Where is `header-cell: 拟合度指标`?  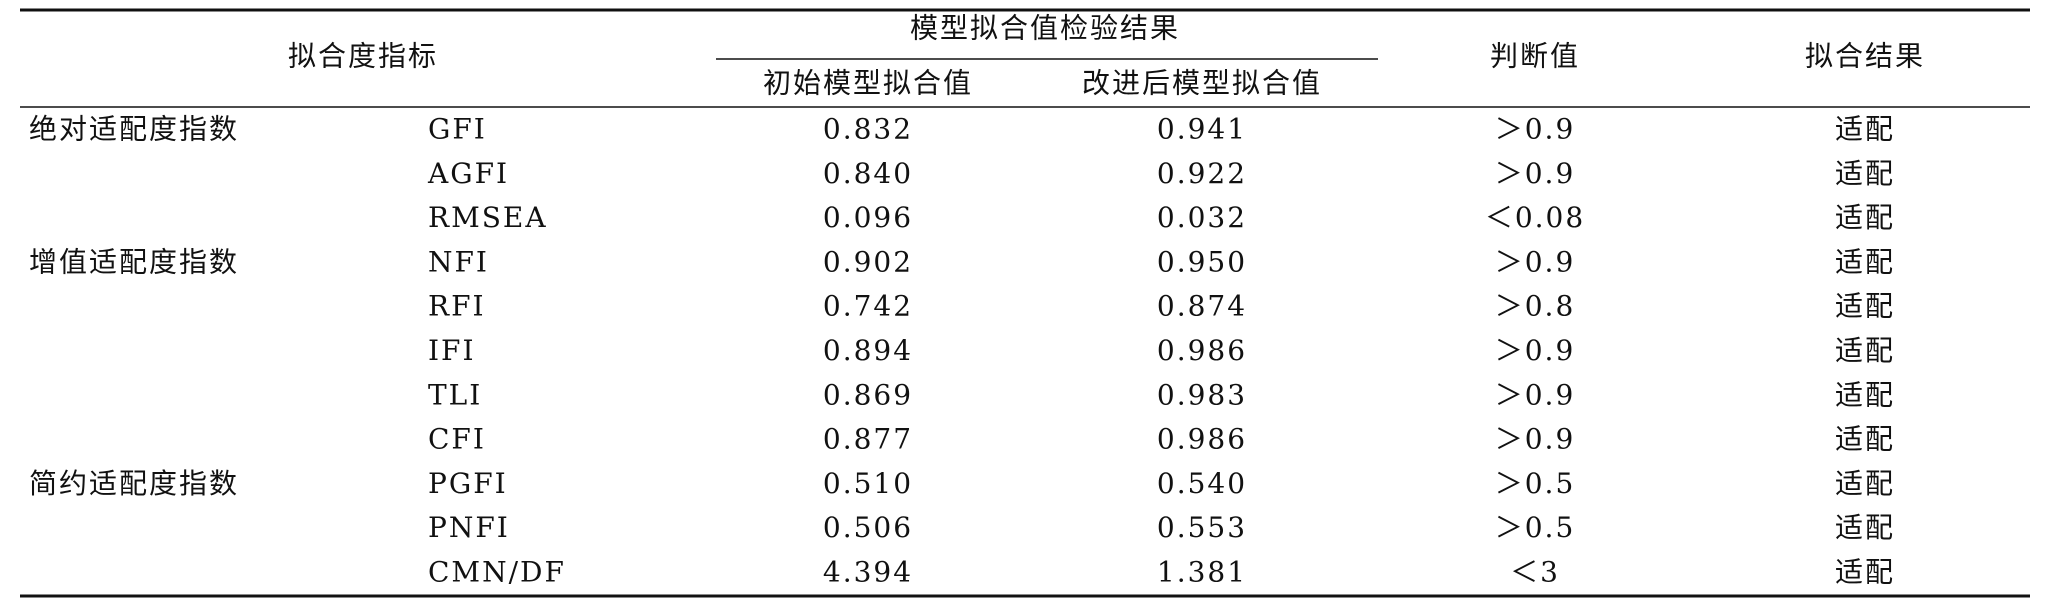
header-cell: 拟合度指标 is located at coordinates (363, 56).